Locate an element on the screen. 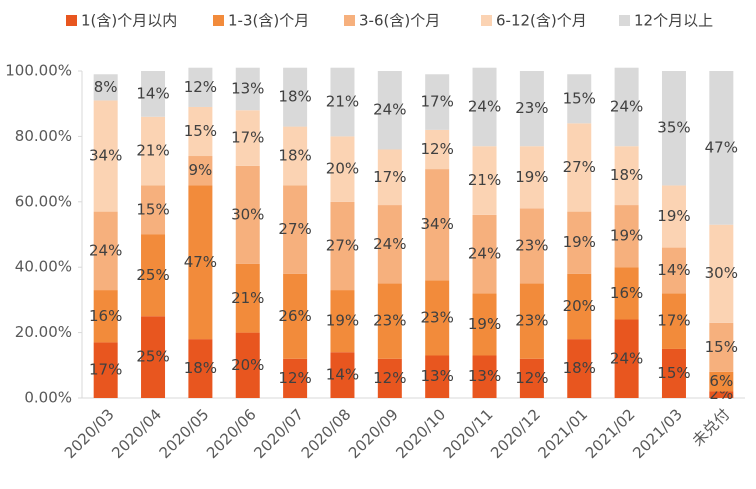  y-tick-label: 100.00% is located at coordinates (38, 71).